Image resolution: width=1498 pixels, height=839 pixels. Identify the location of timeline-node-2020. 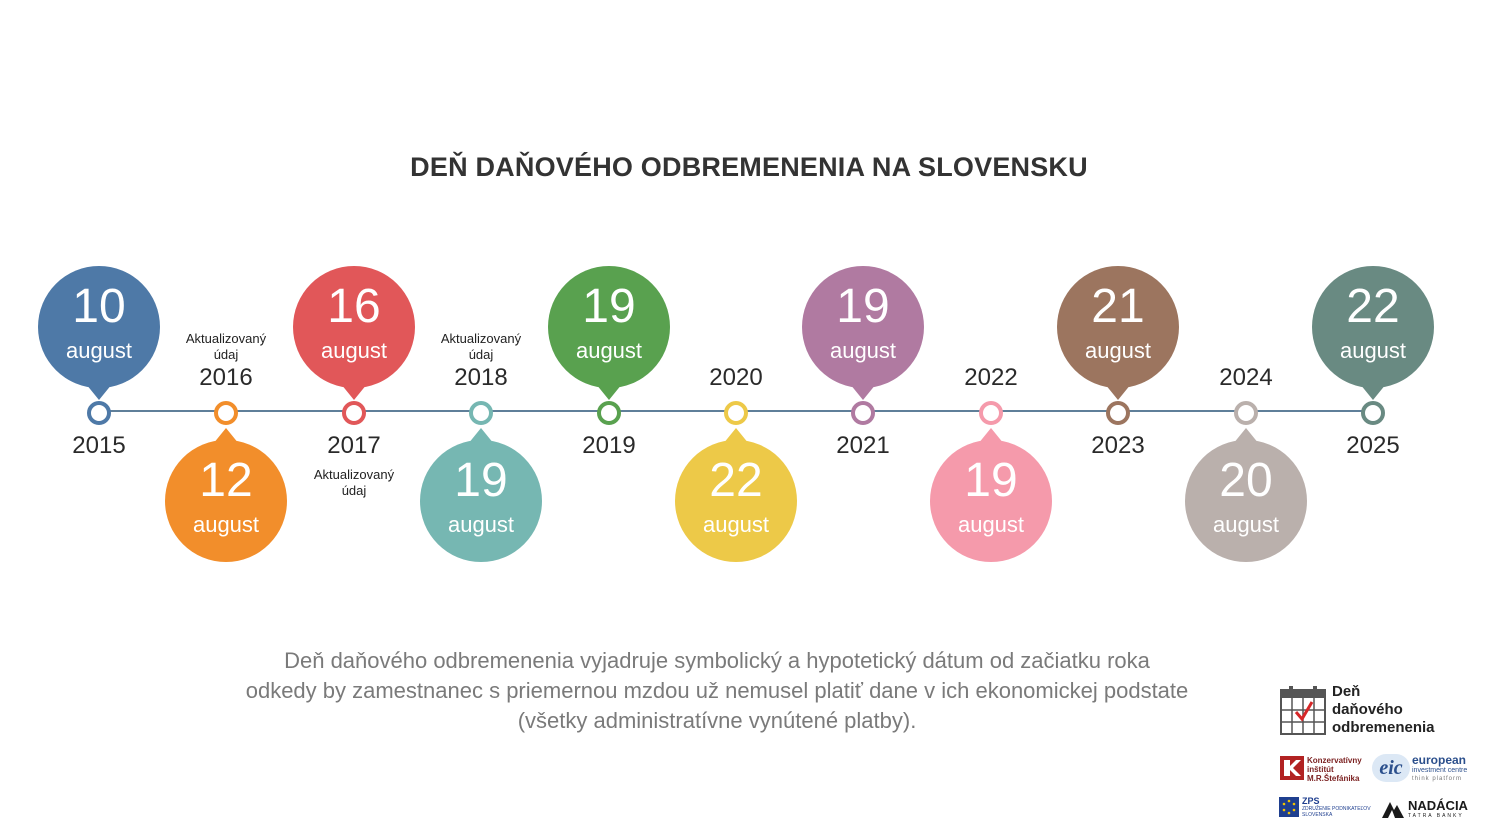
(736, 413).